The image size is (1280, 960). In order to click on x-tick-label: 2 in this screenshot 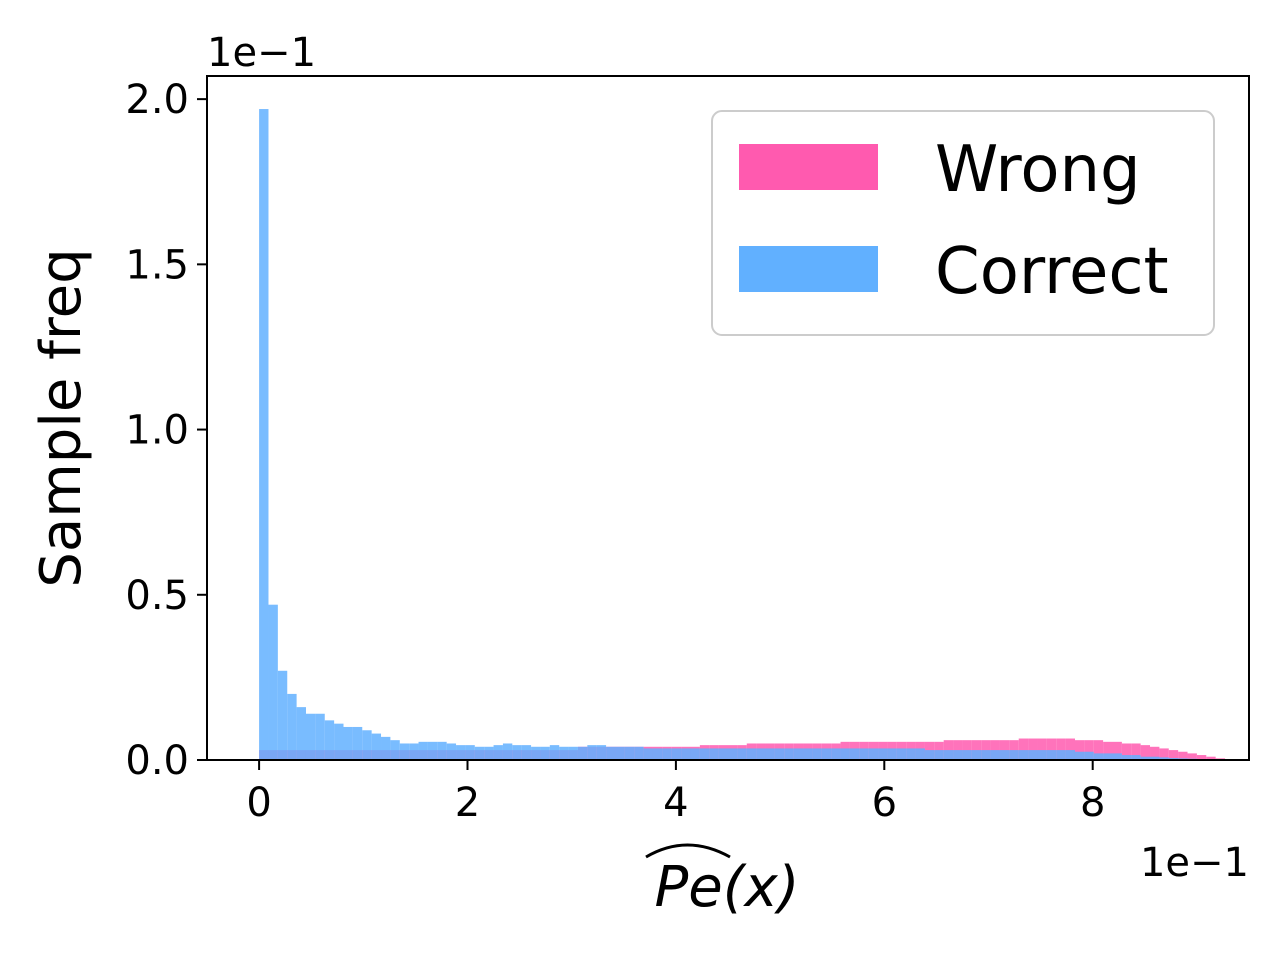, I will do `click(467, 803)`.